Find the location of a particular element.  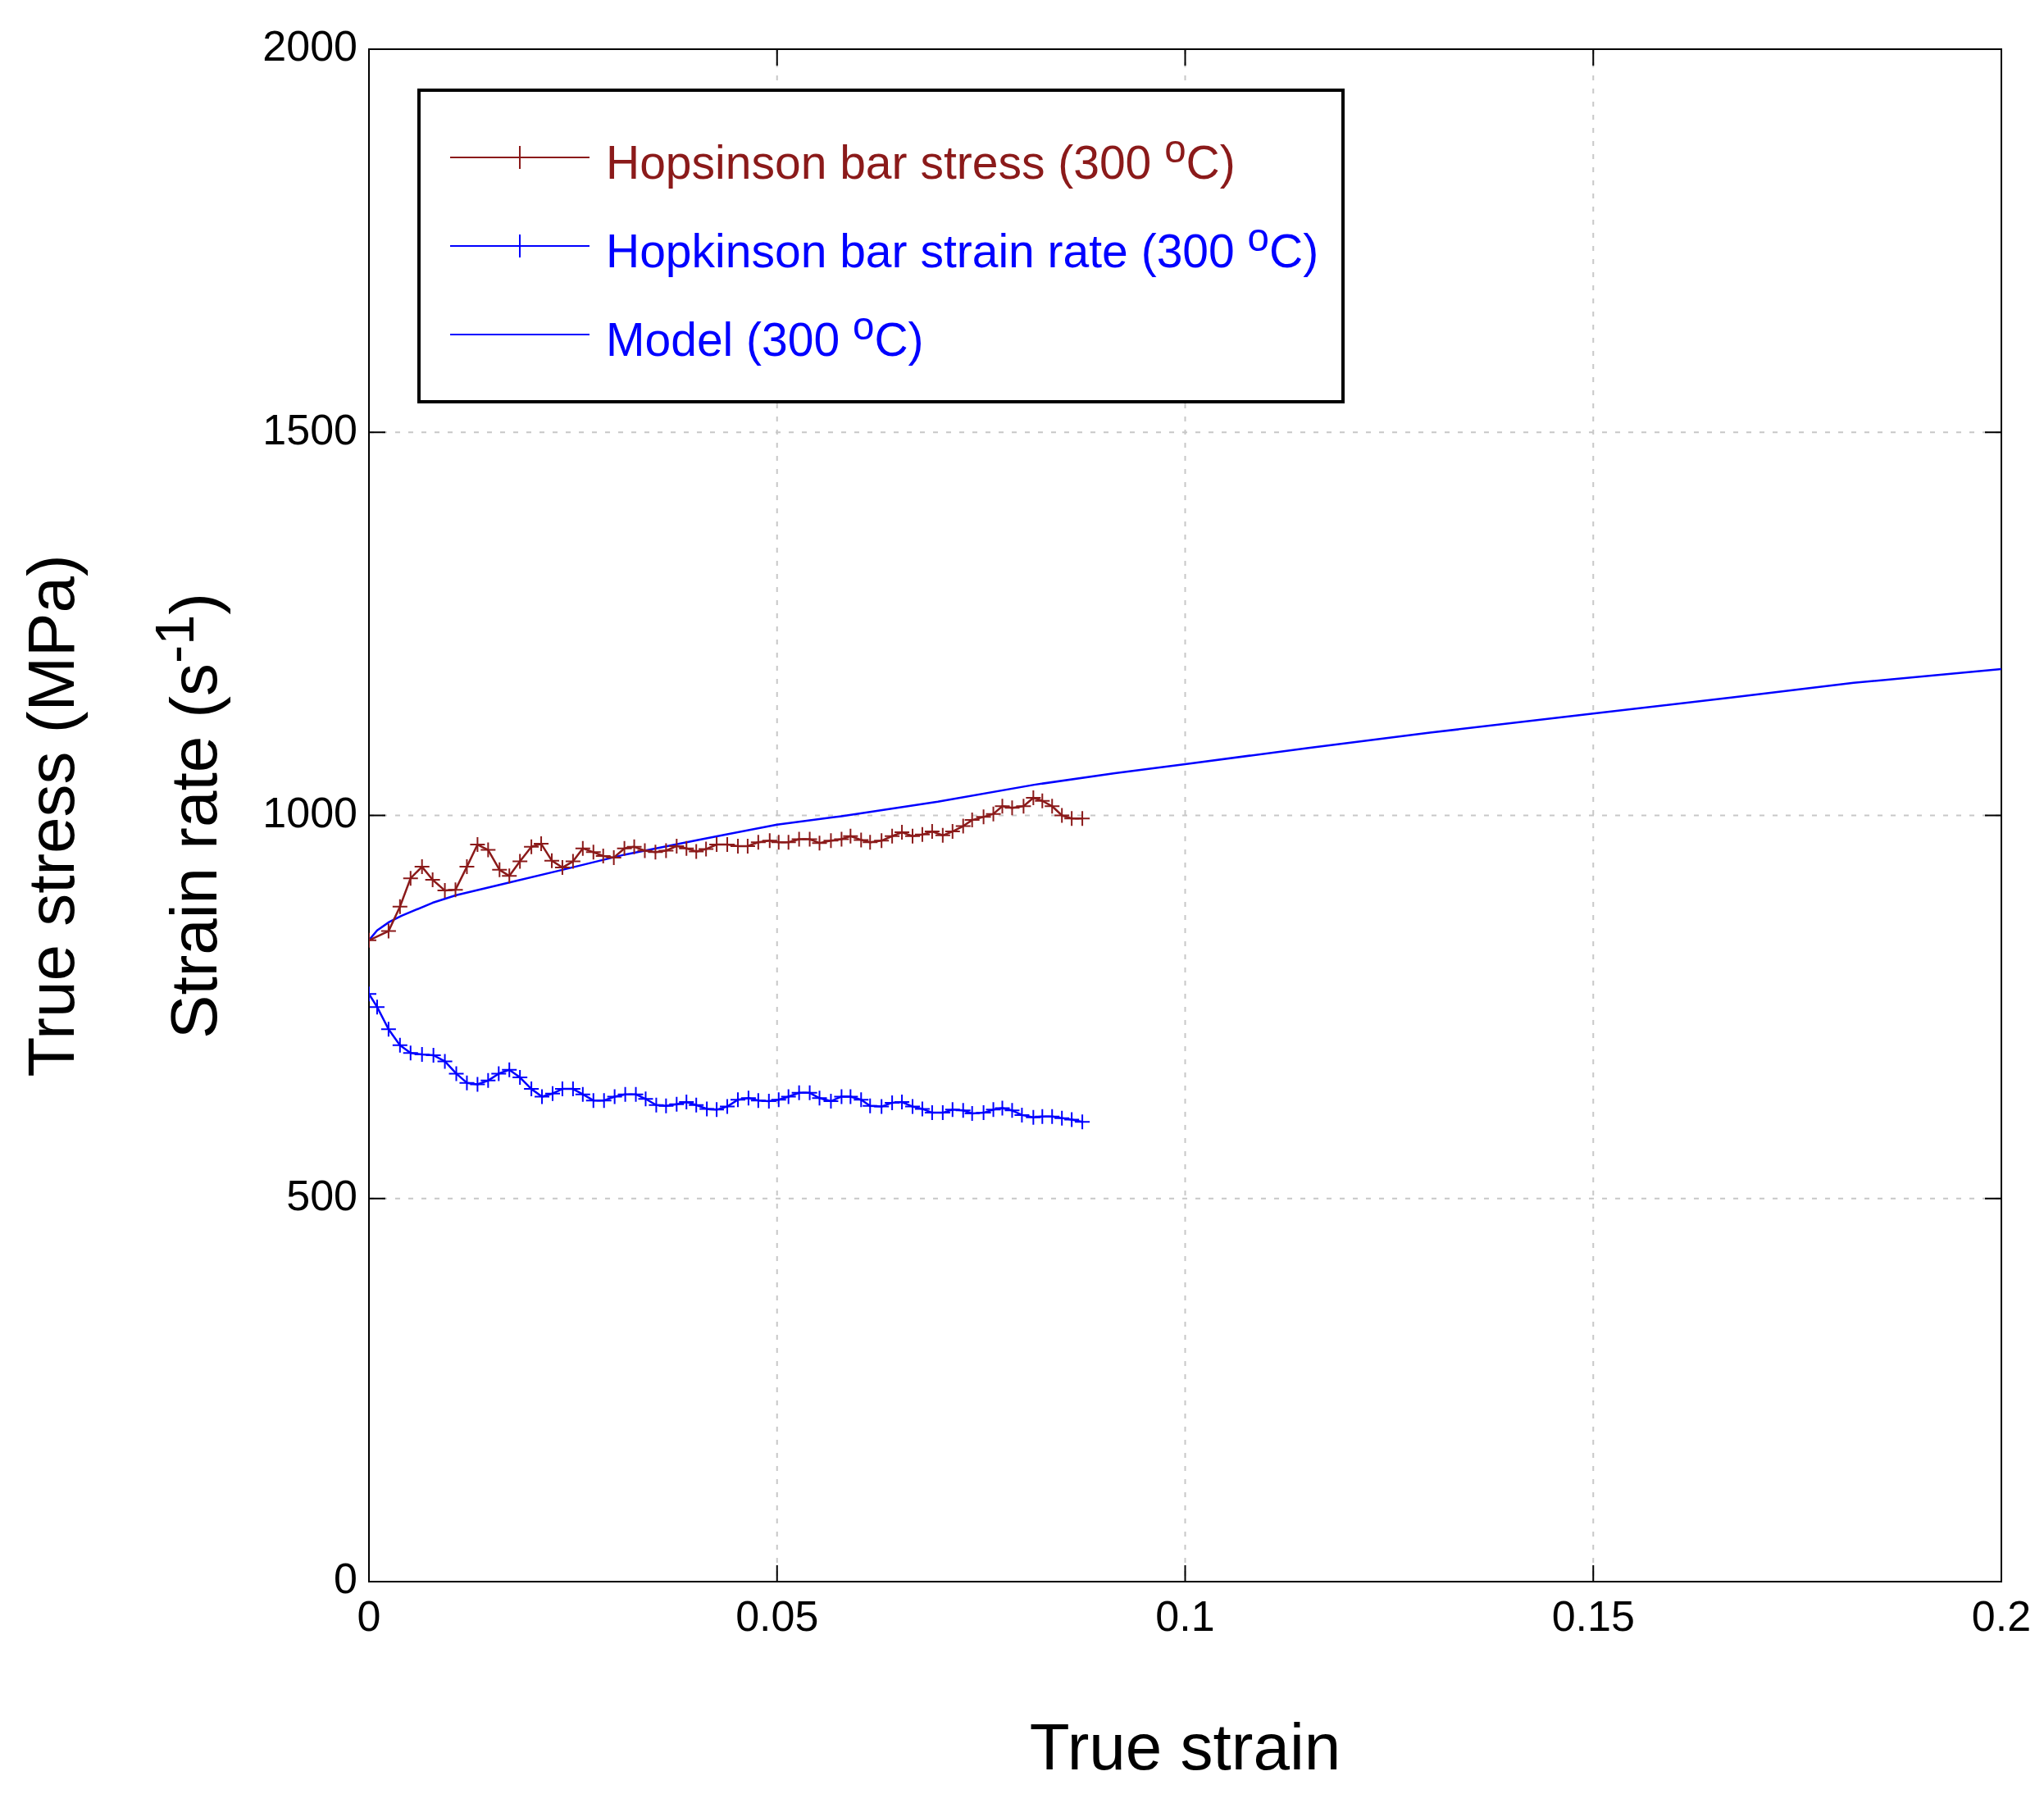

y-tick-label: 1000 is located at coordinates (309, 812).